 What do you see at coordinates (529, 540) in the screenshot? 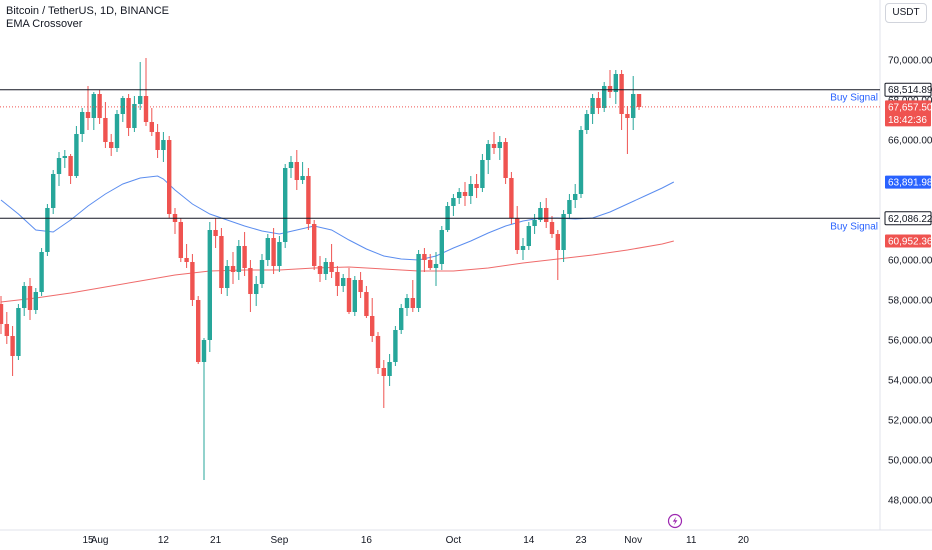
I see `x-tick-label: 14` at bounding box center [529, 540].